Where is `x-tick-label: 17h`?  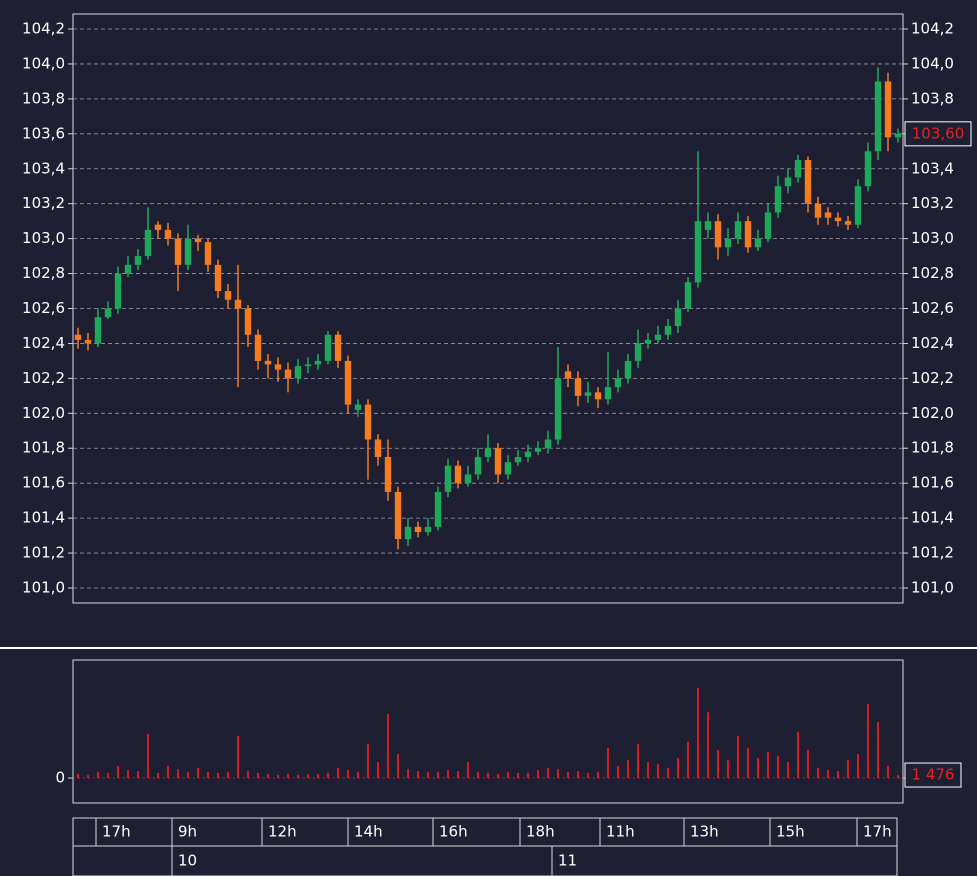 x-tick-label: 17h is located at coordinates (116, 832).